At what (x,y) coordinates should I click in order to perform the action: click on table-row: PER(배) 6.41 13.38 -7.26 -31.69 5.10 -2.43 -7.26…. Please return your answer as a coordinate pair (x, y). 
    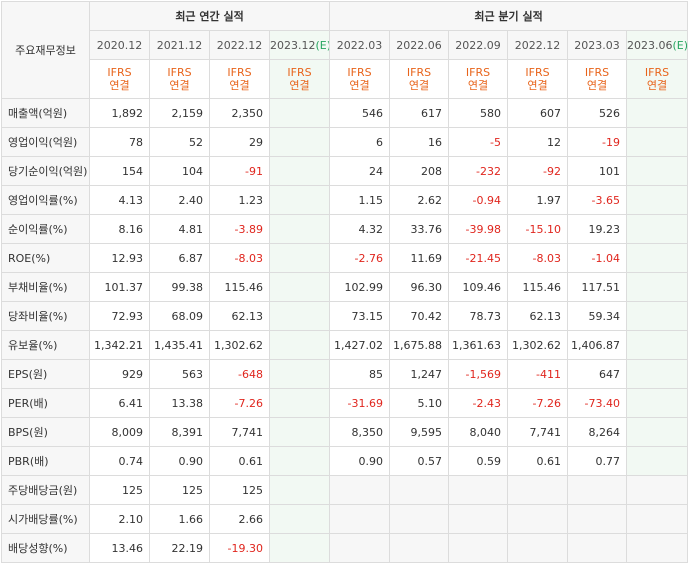
    Looking at the image, I should click on (344, 403).